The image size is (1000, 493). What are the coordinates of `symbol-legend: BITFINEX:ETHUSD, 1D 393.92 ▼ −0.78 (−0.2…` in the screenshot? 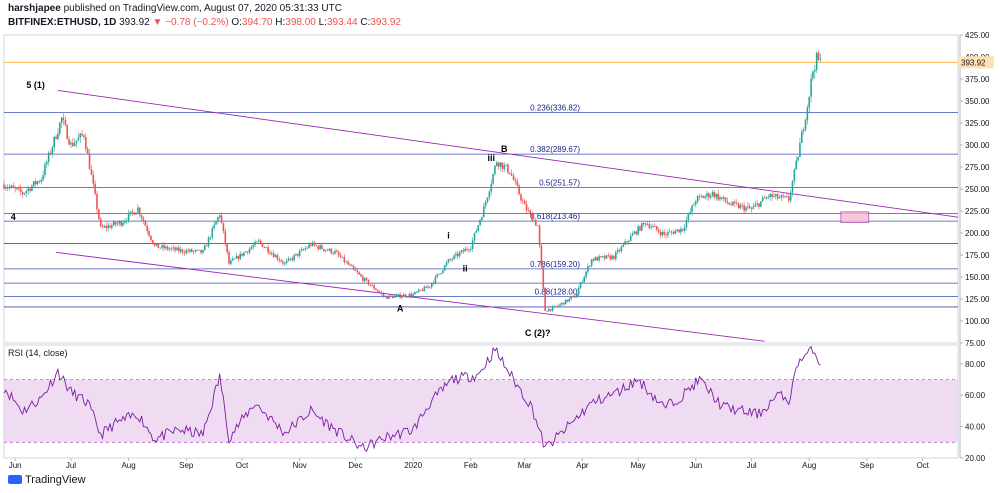 It's located at (204, 22).